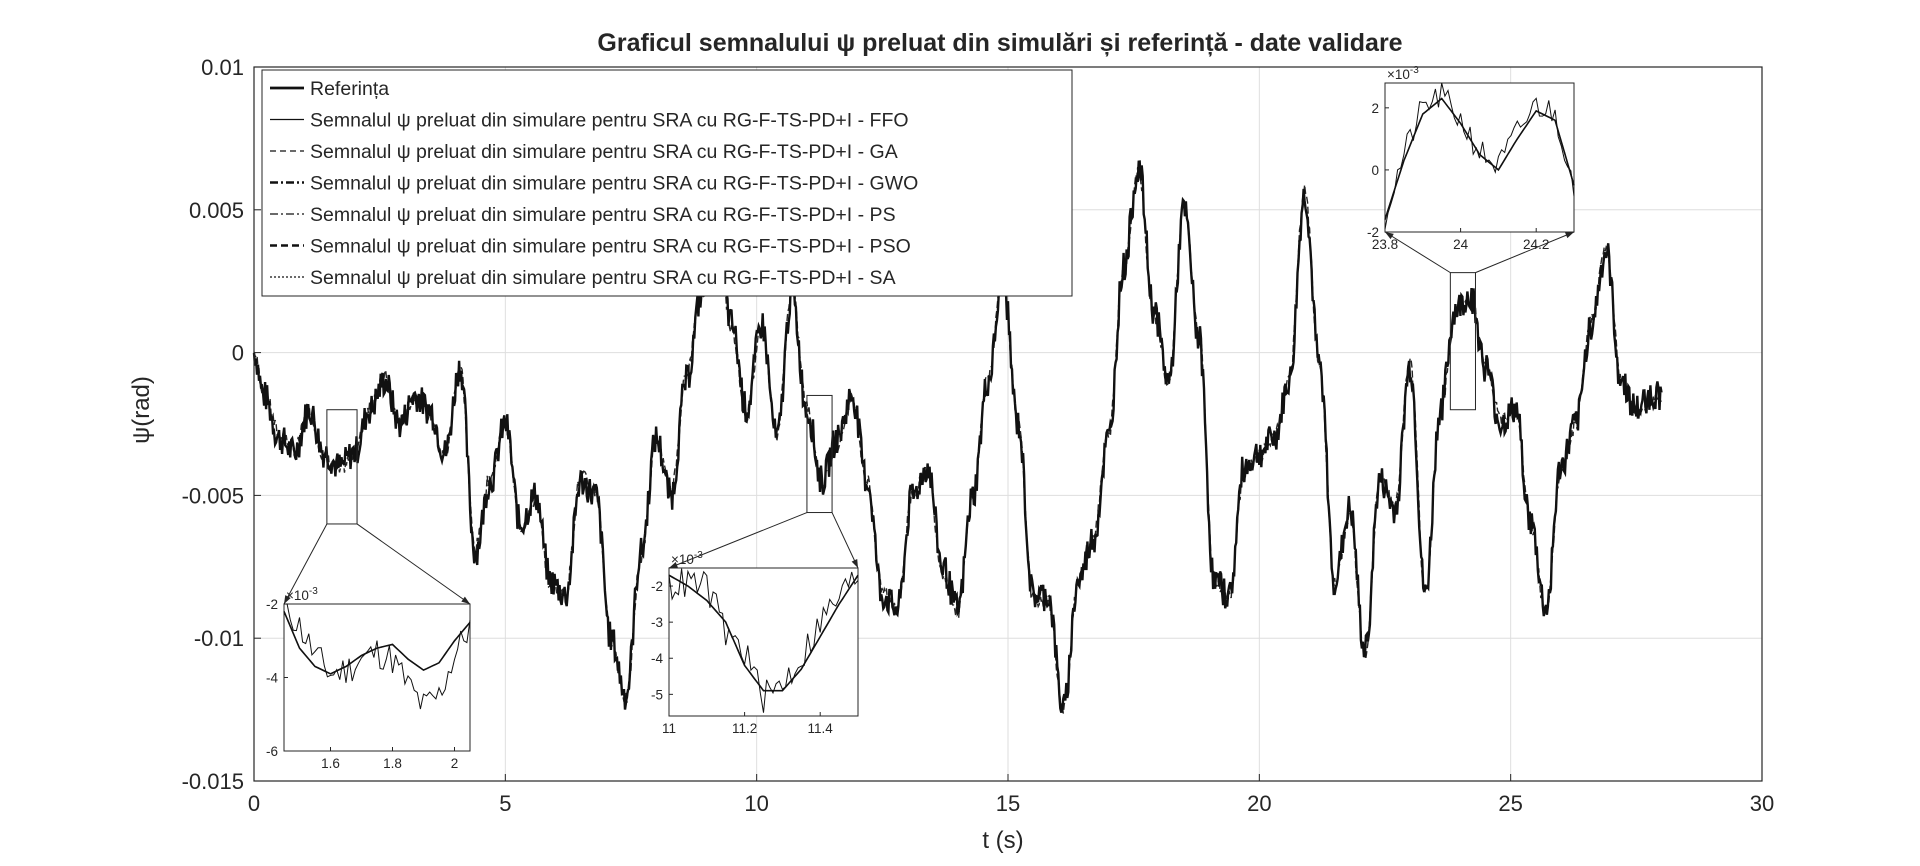 Image resolution: width=1920 pixels, height=866 pixels. I want to click on inset-y-tick-label: -6, so click(272, 751).